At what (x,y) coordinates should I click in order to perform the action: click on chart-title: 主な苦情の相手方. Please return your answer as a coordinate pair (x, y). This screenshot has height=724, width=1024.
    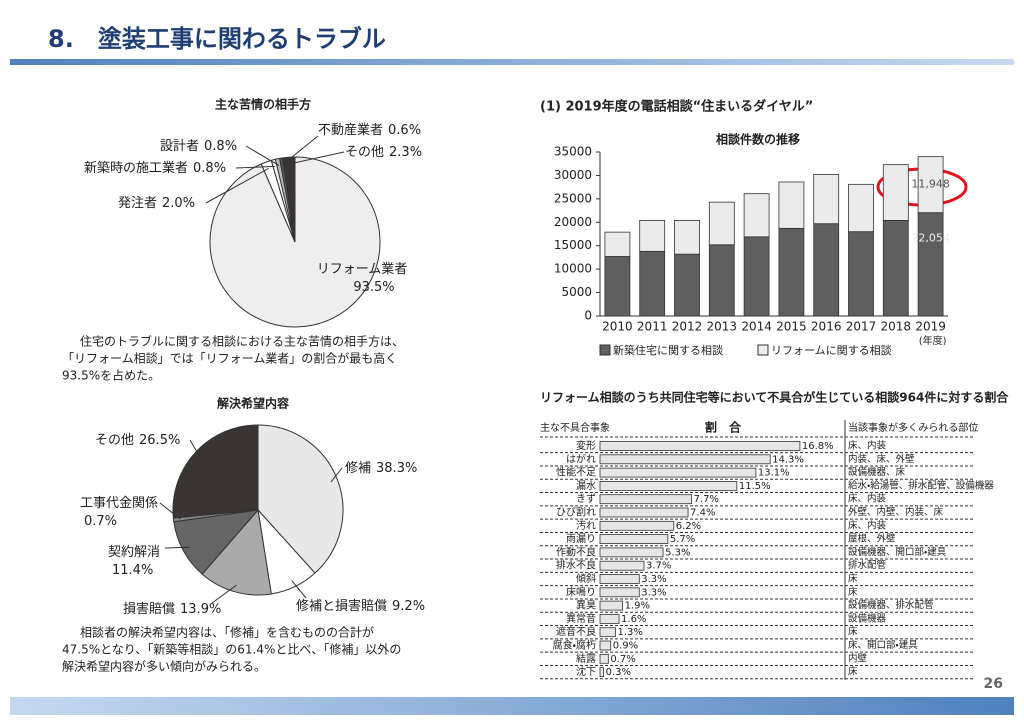
    Looking at the image, I should click on (263, 104).